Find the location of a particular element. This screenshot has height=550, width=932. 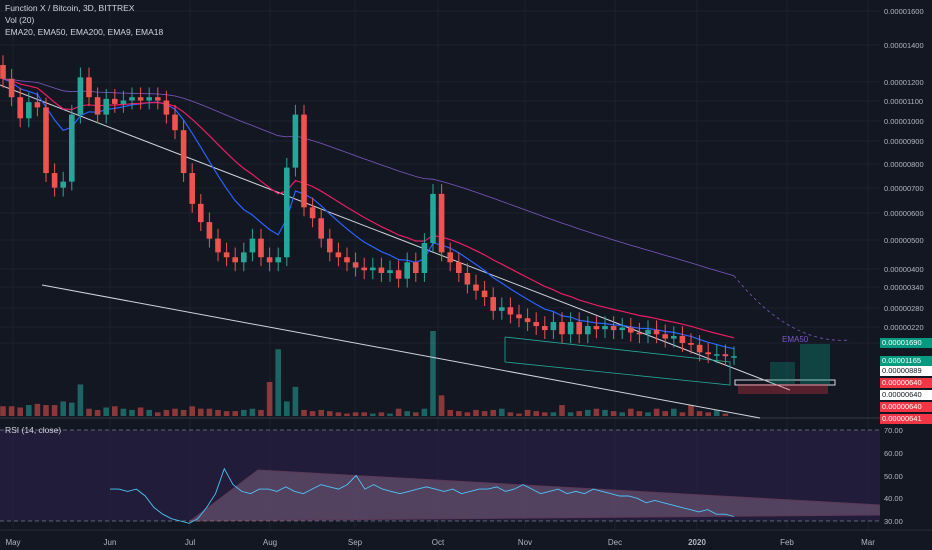

range-box is located at coordinates (785, 382).